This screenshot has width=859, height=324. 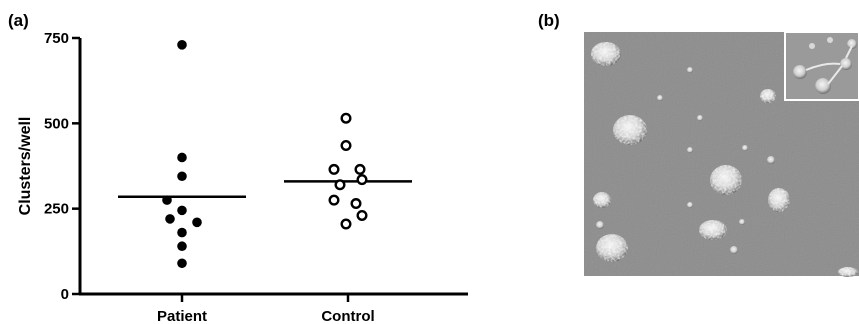 What do you see at coordinates (65, 294) in the screenshot?
I see `y-tick-label: 0` at bounding box center [65, 294].